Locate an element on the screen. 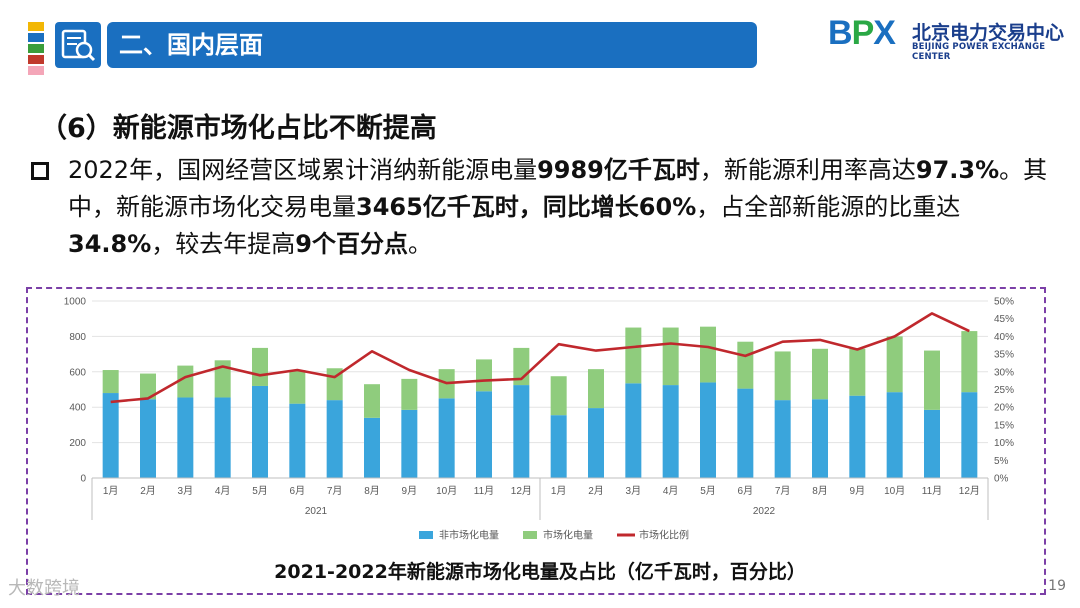 The width and height of the screenshot is (1080, 608). y-right-tick-label: 50% is located at coordinates (1004, 302).